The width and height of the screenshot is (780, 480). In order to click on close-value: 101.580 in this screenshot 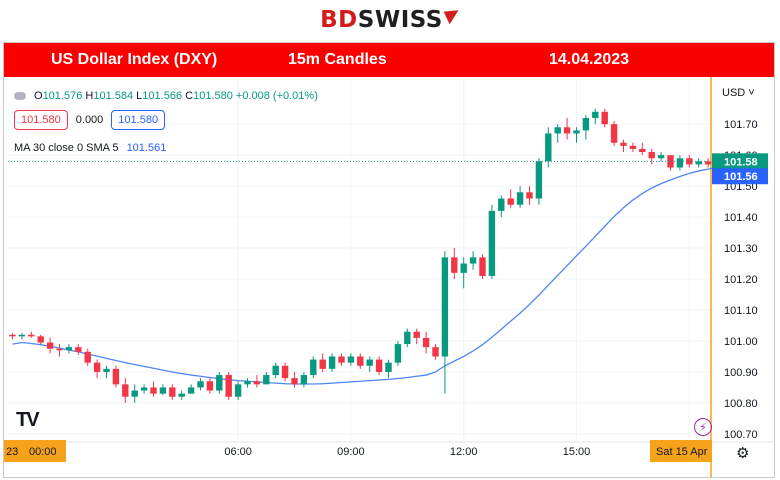, I will do `click(213, 96)`.